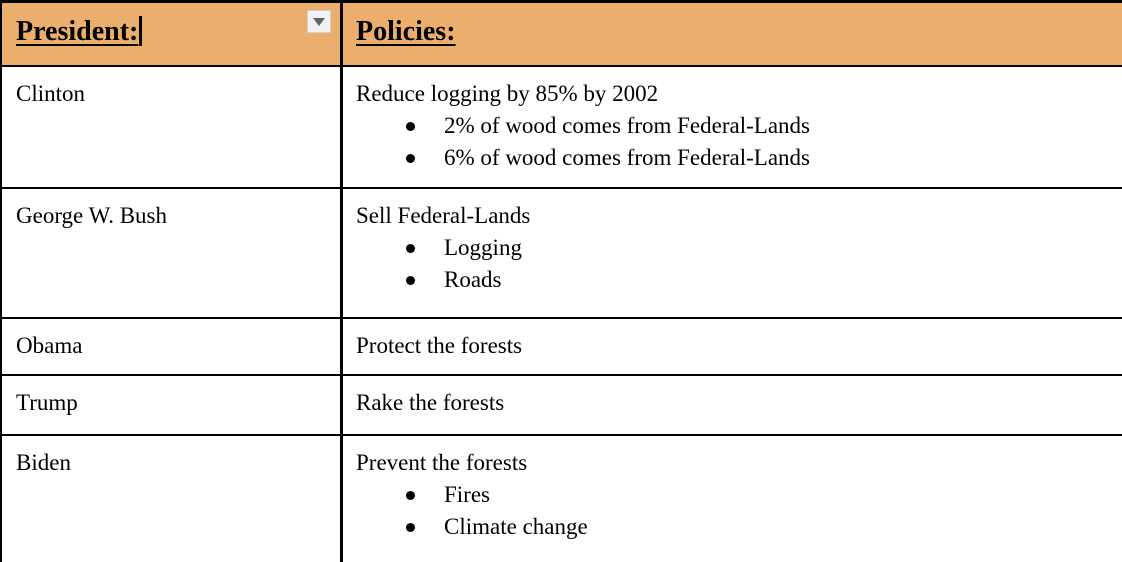 Image resolution: width=1122 pixels, height=562 pixels. I want to click on policy-cell: Rake the forests, so click(732, 405).